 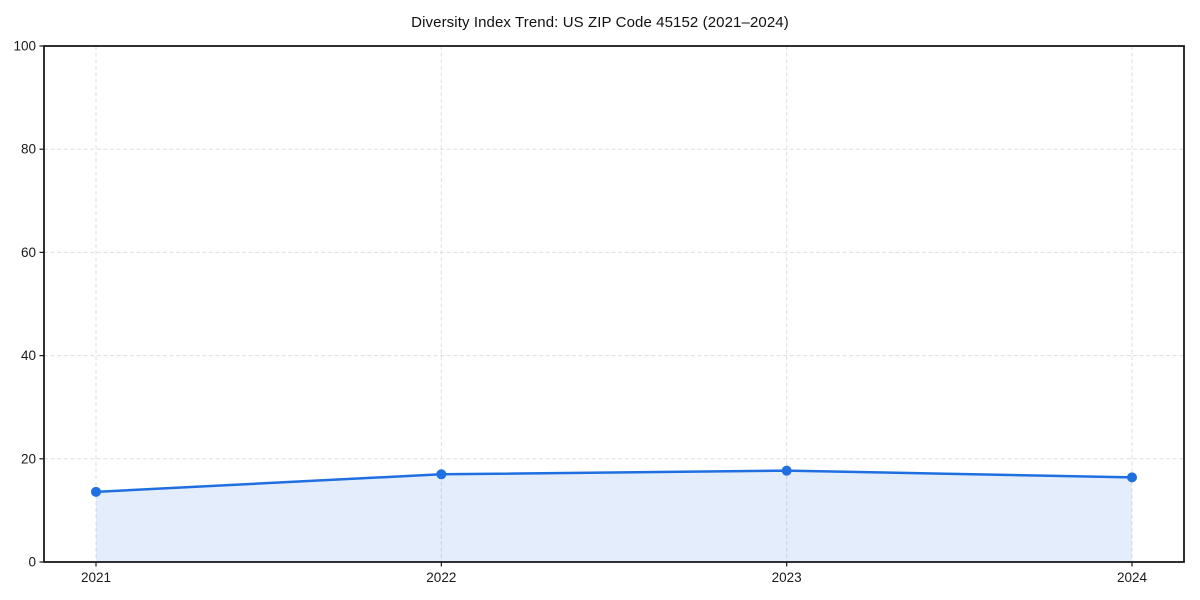 I want to click on y-tick-label: 100, so click(x=24, y=46).